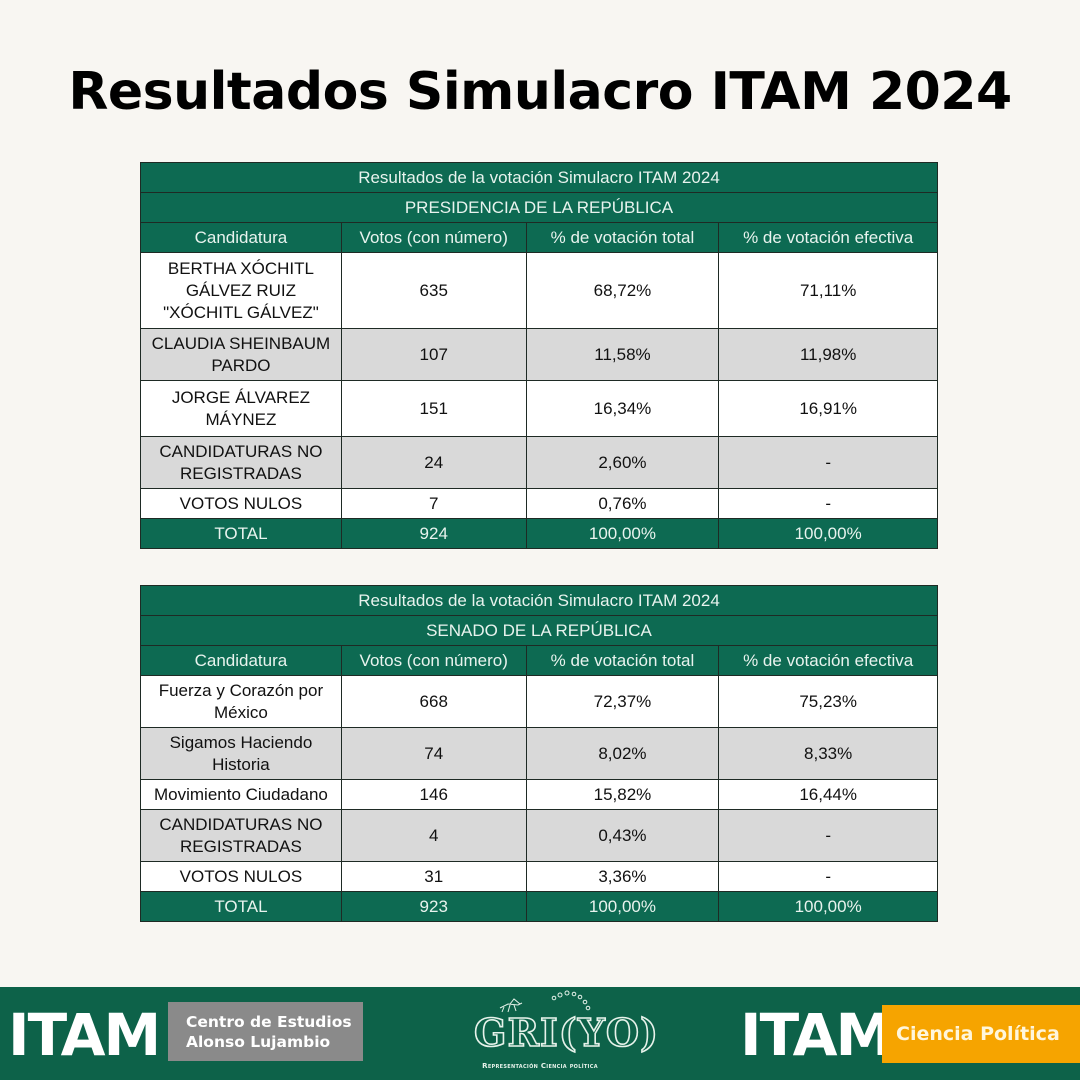  I want to click on table-row: Movimiento Ciudadano 146 15,82% 16,44%, so click(539, 794).